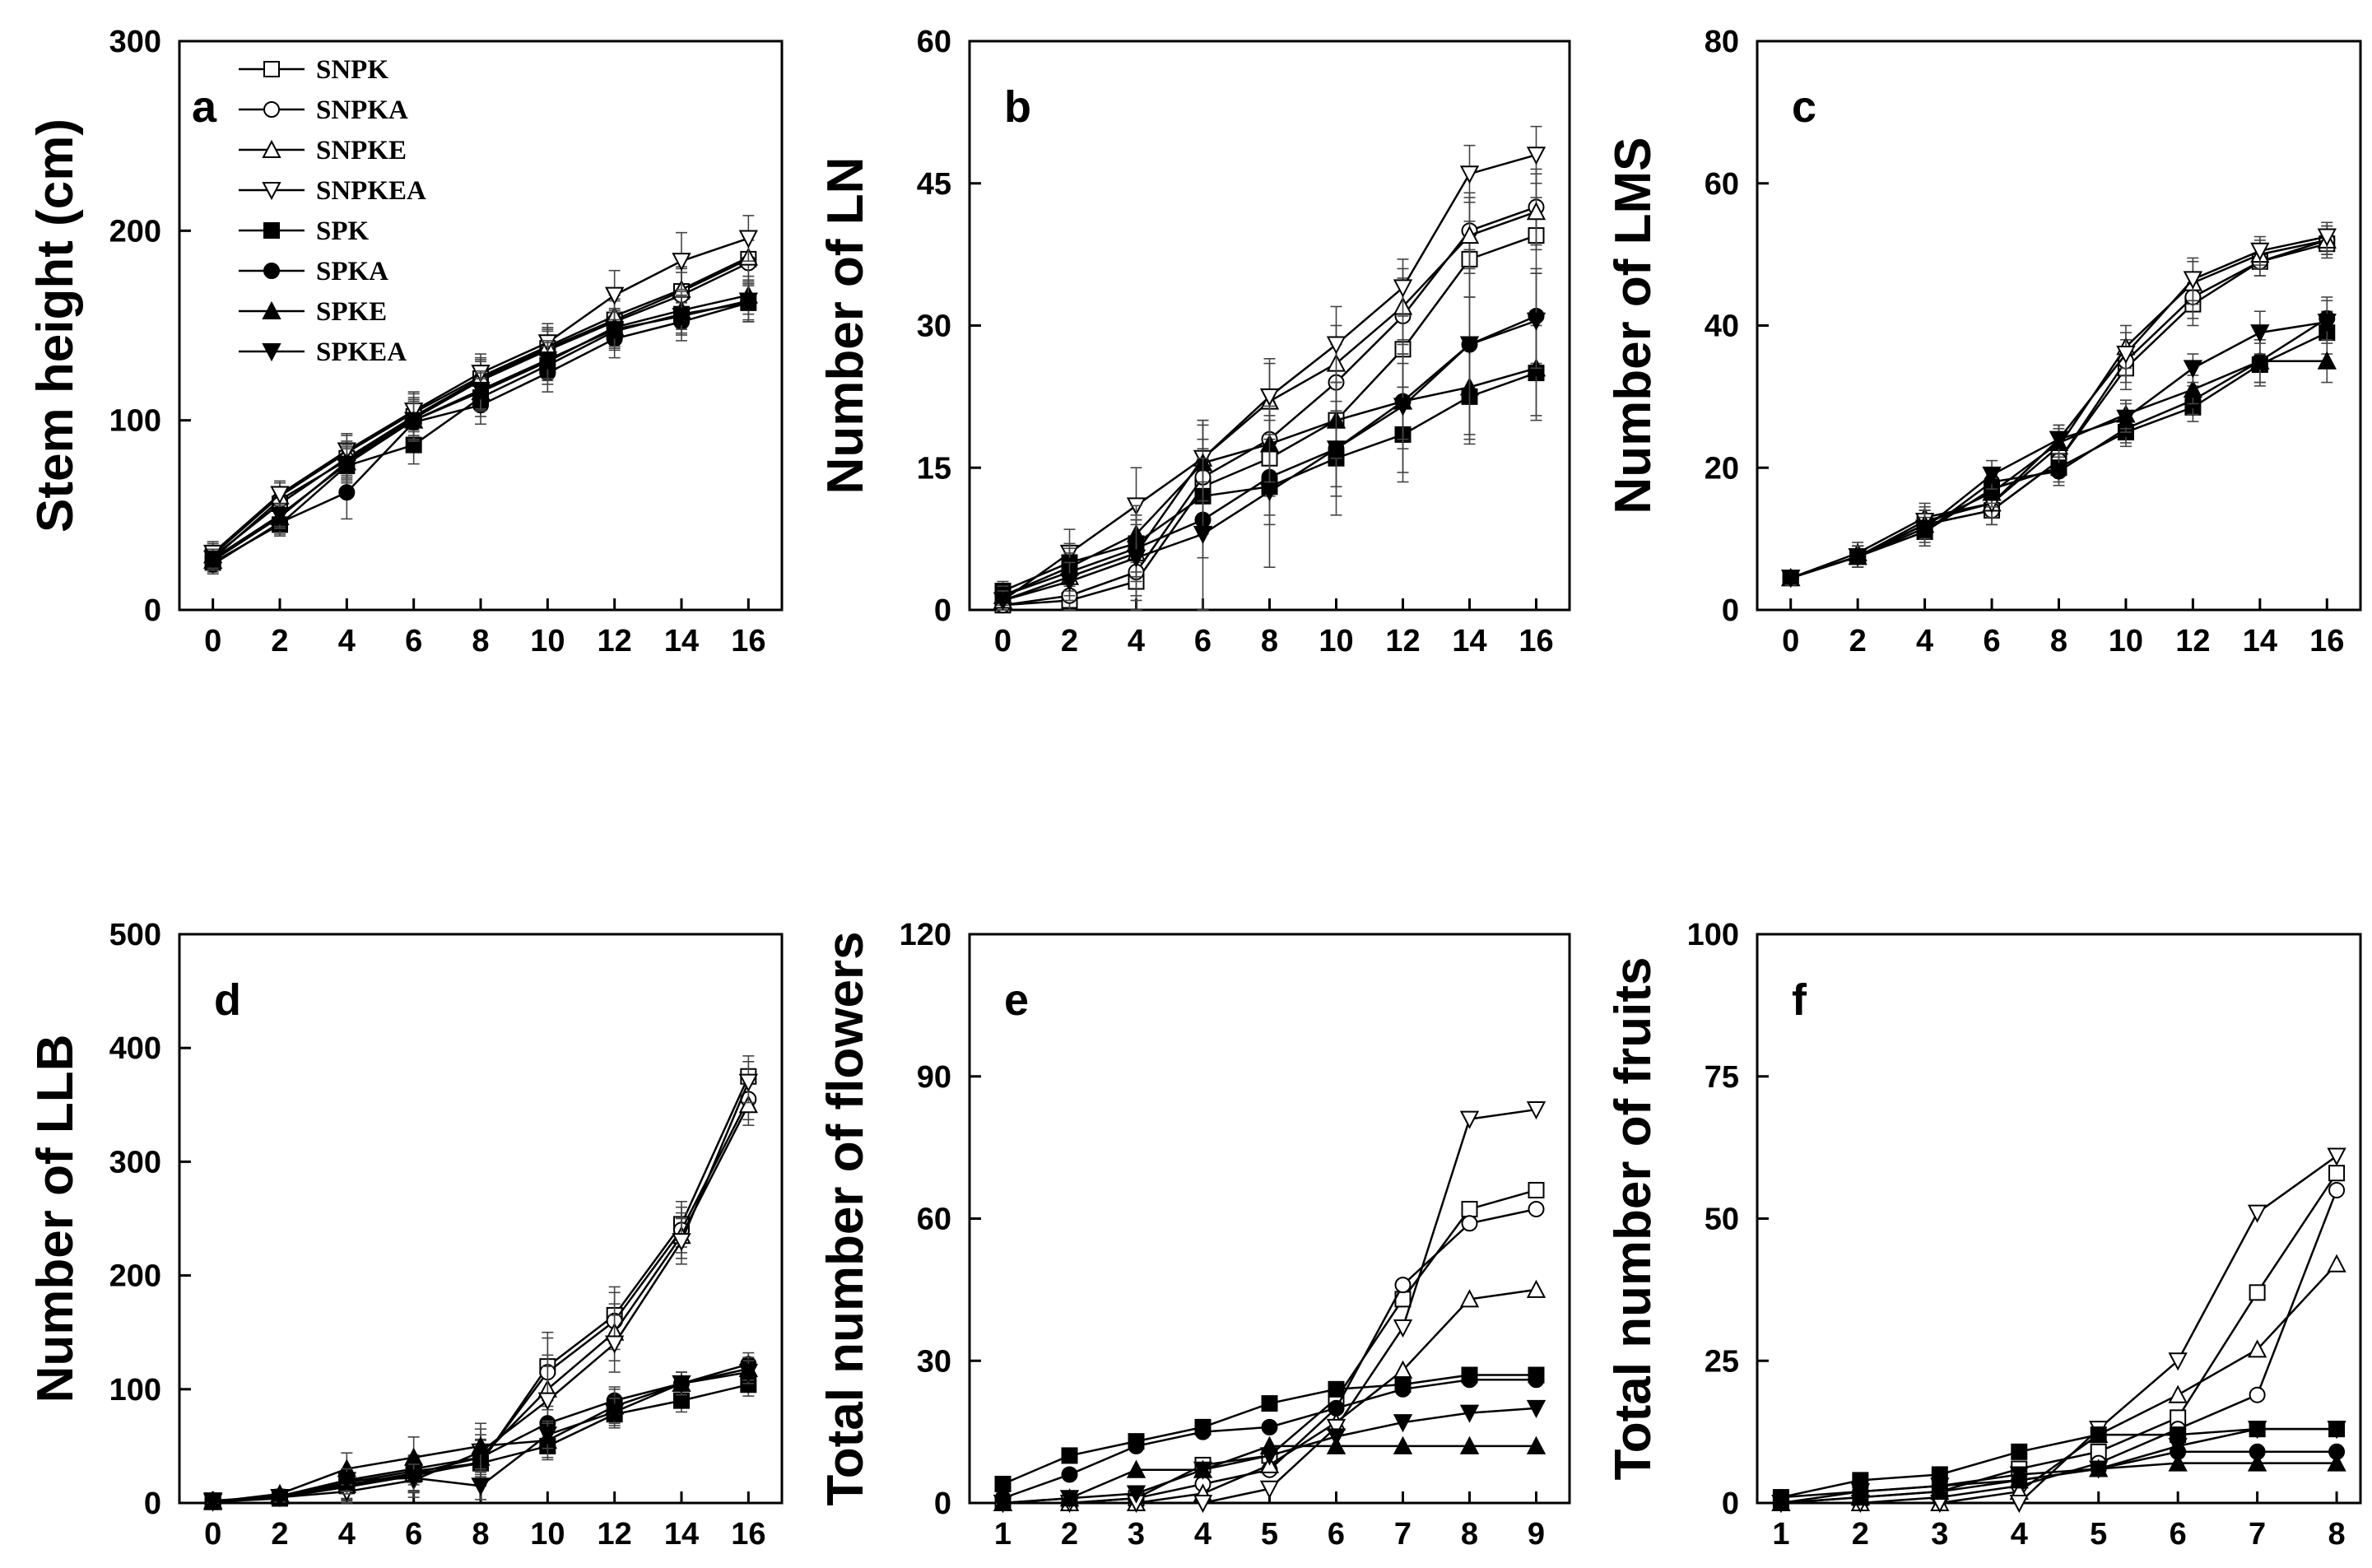 The width and height of the screenshot is (2372, 1568). I want to click on data-point-SNPK, so click(1469, 1208).